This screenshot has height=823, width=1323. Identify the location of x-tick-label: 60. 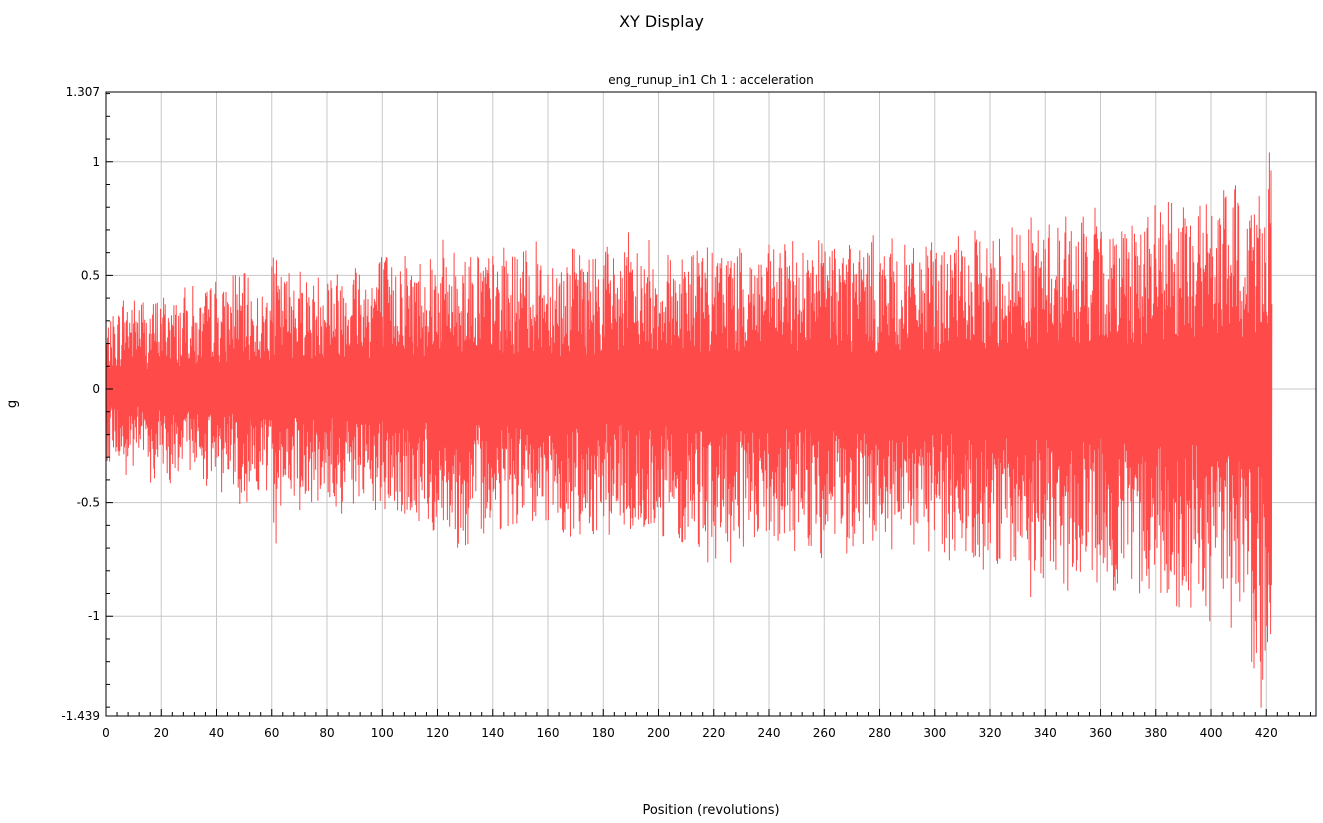
(271, 733).